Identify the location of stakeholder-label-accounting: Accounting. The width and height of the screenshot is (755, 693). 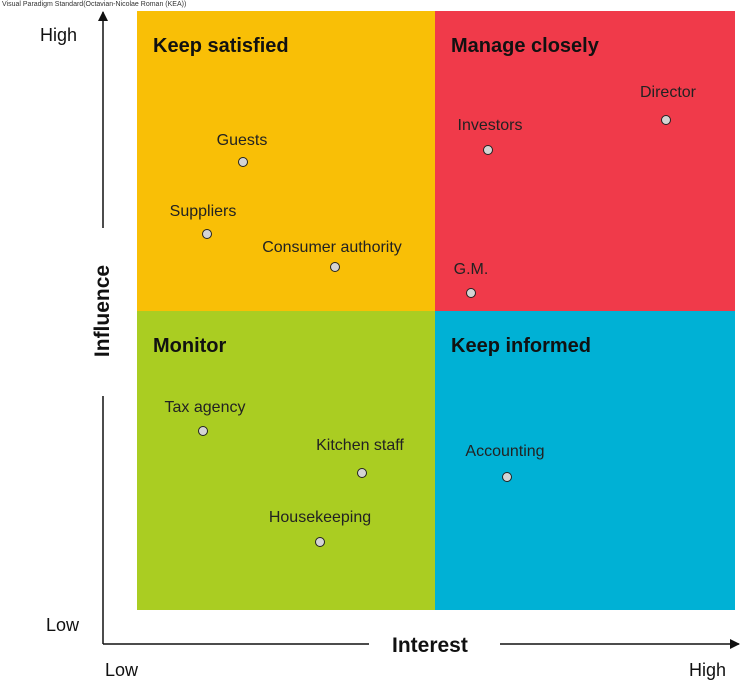
(505, 451).